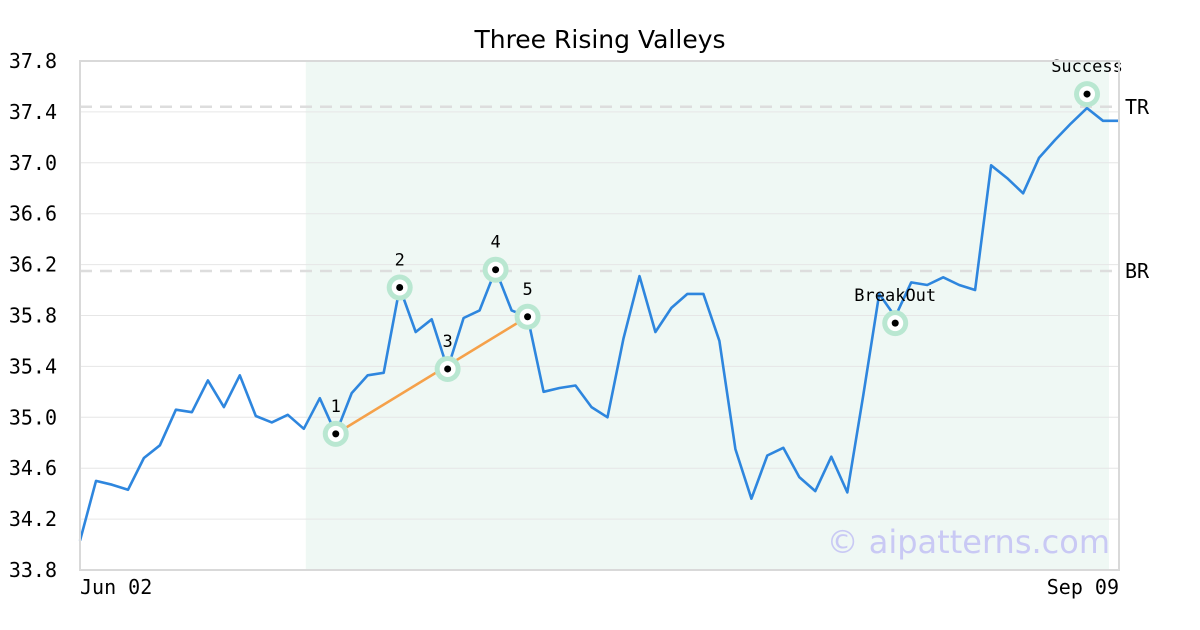  Describe the element at coordinates (1137, 271) in the screenshot. I see `level-label-br: BR` at that location.